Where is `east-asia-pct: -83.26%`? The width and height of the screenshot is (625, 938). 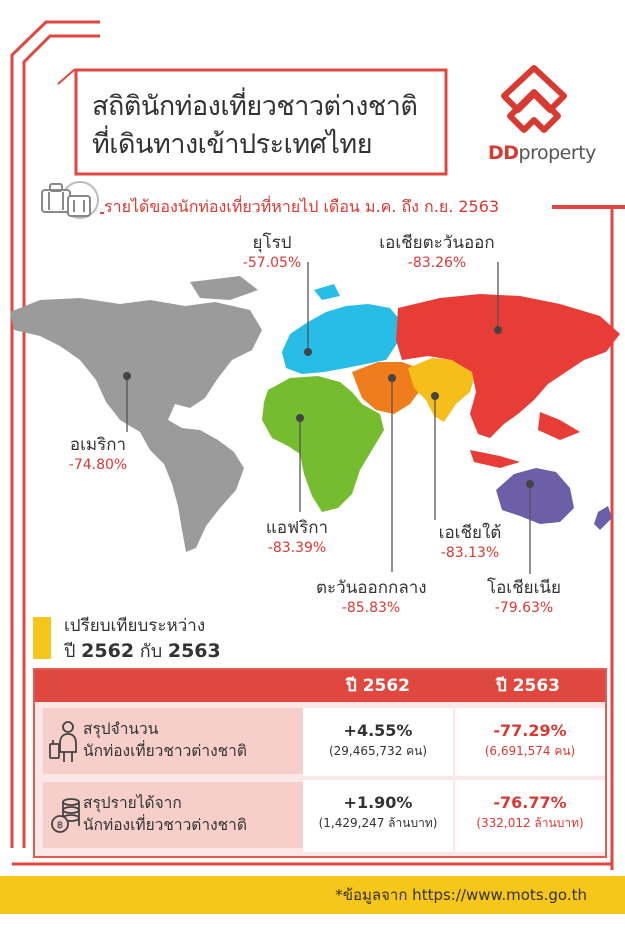
east-asia-pct: -83.26% is located at coordinates (437, 263).